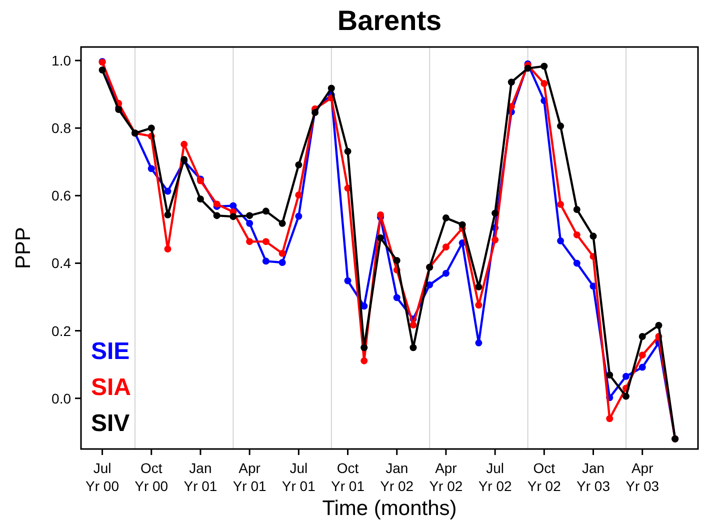 The image size is (702, 523). I want to click on y-tick-label: 1.0, so click(62, 60).